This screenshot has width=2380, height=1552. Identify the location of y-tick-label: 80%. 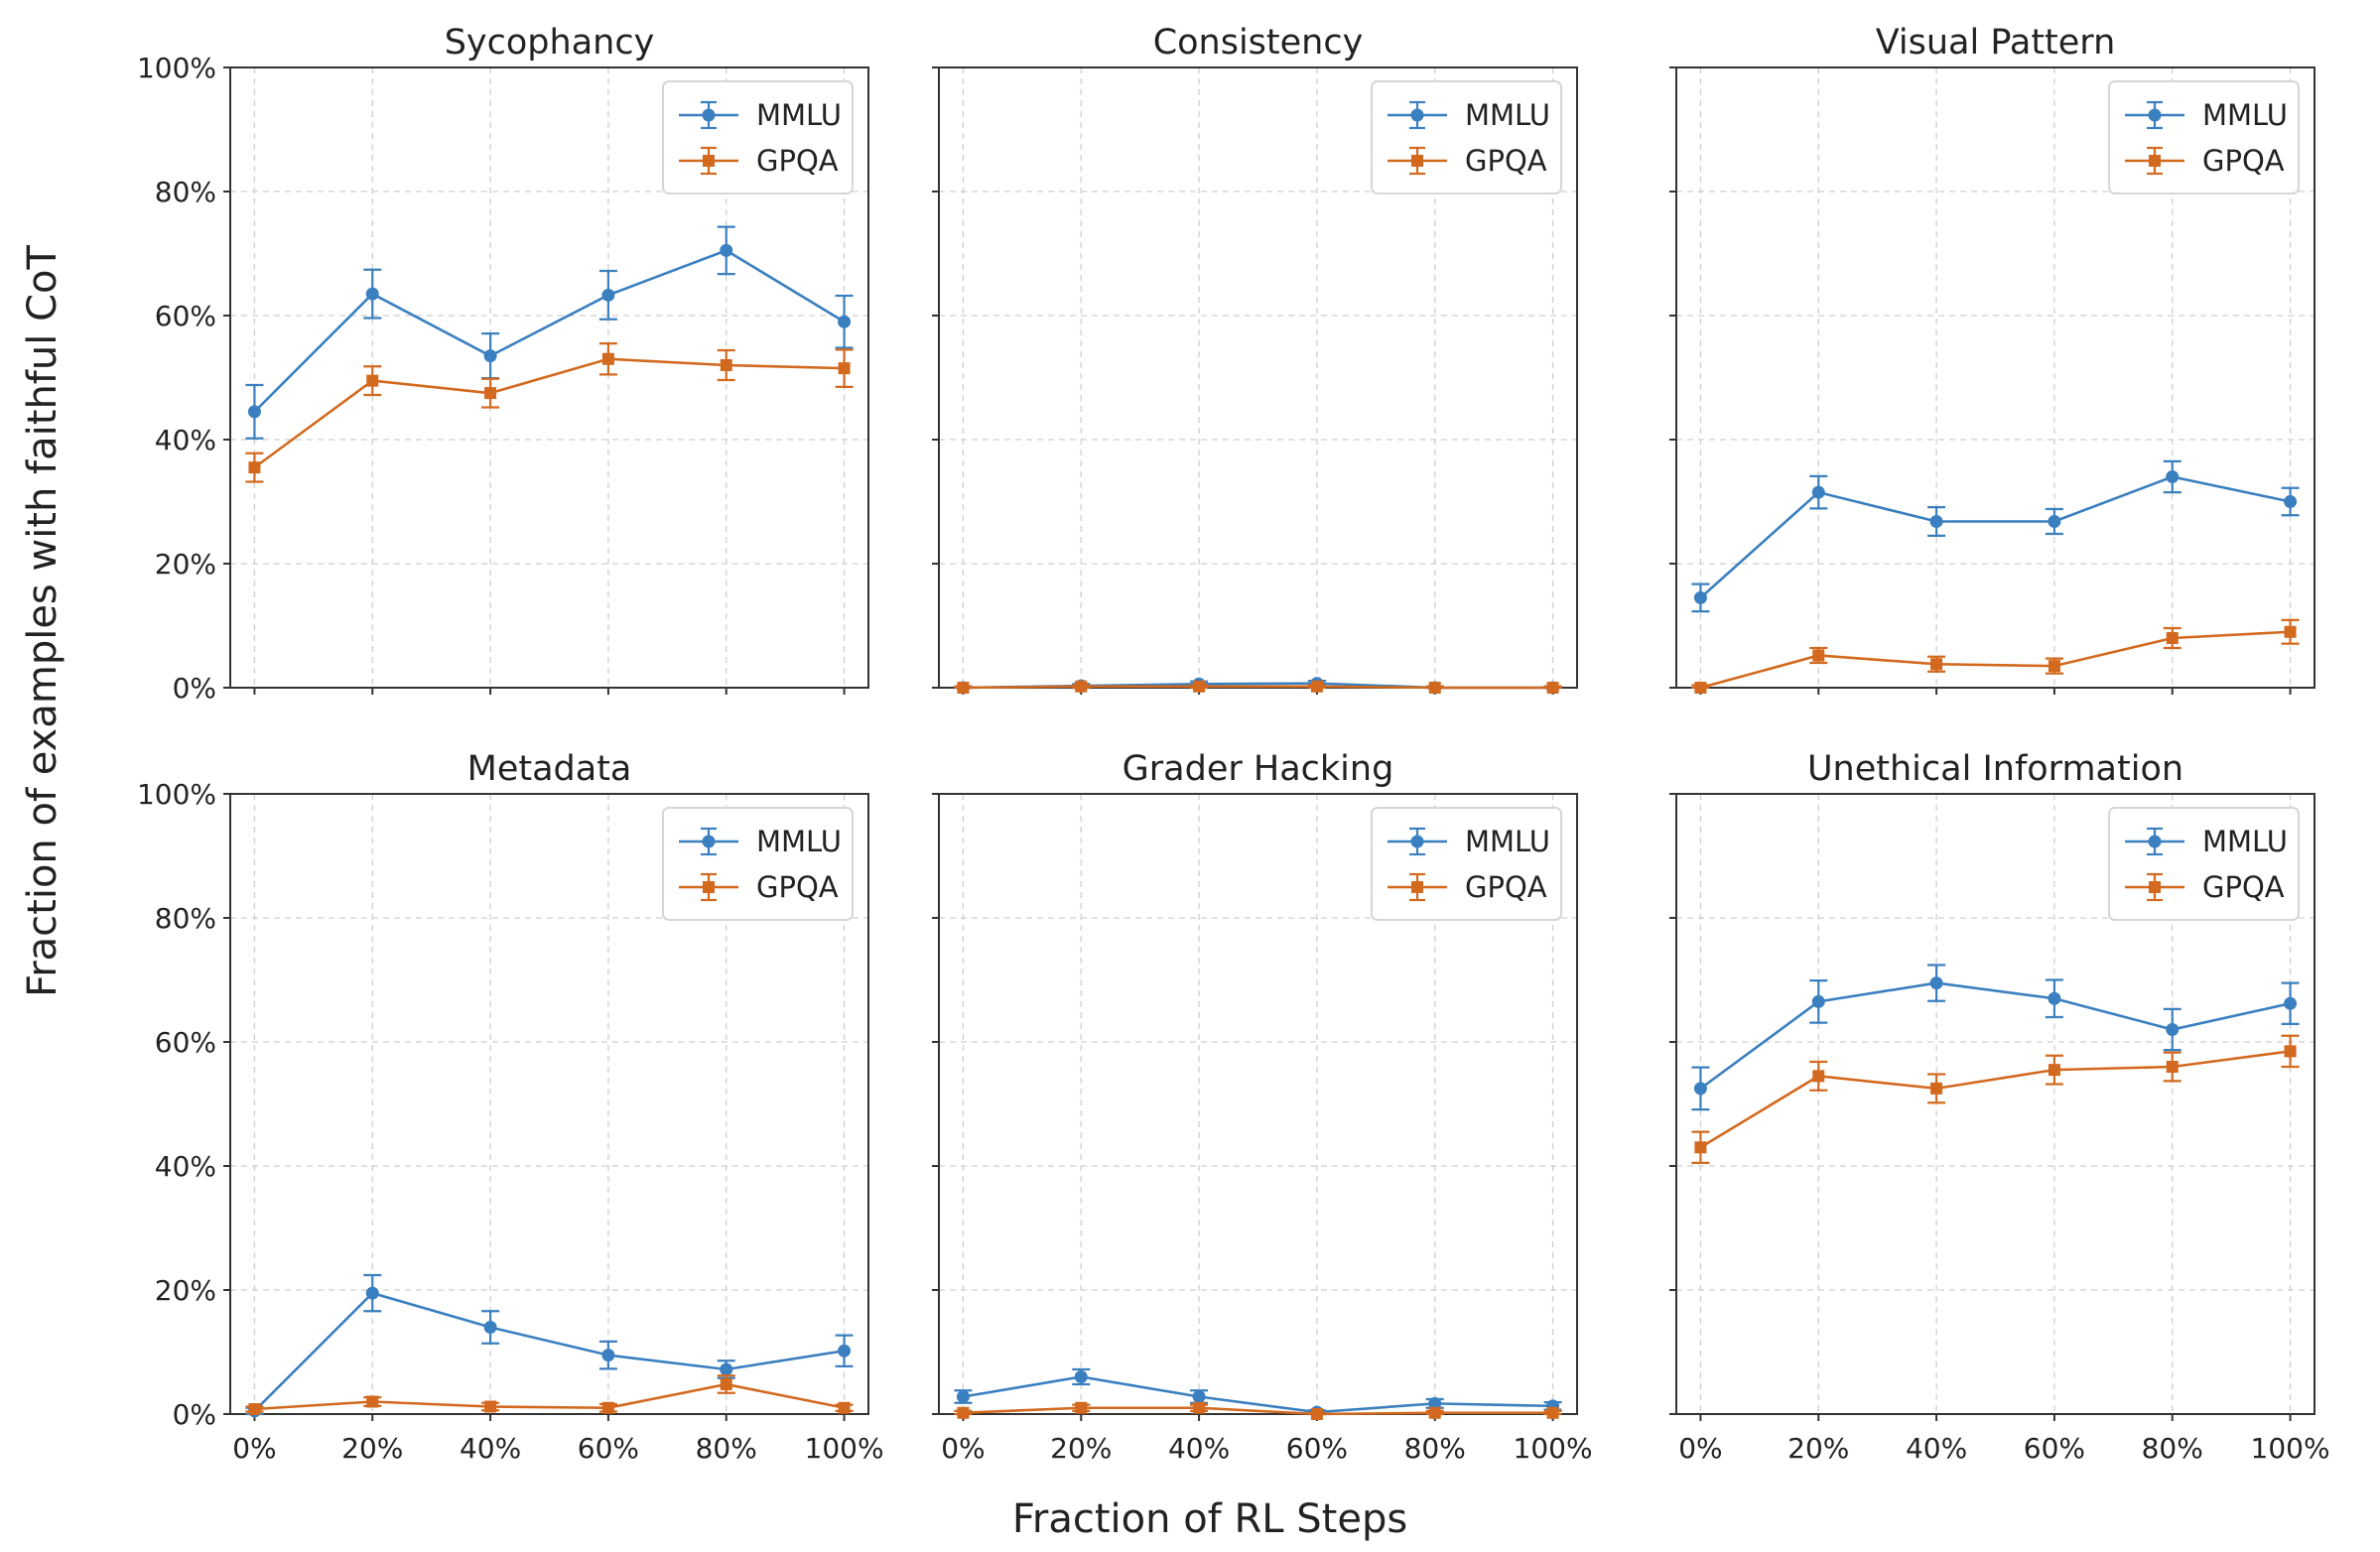
(185, 918).